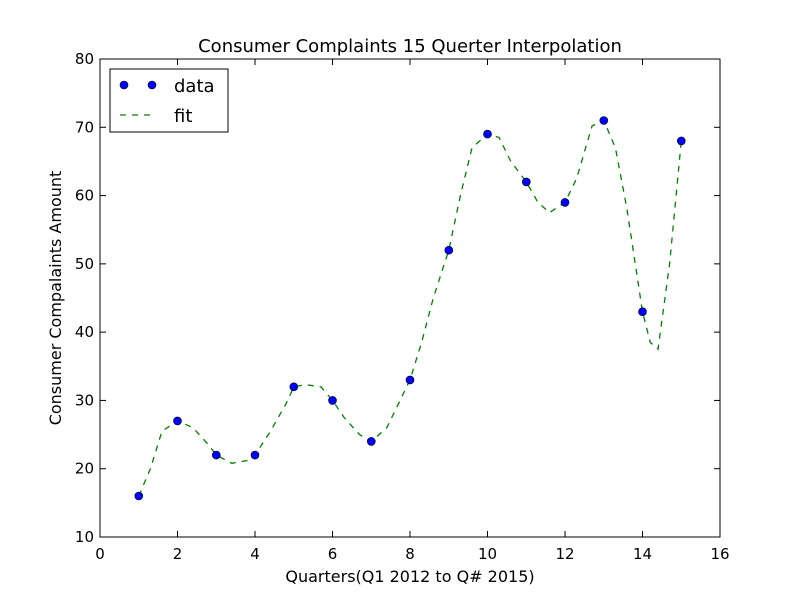  What do you see at coordinates (255, 554) in the screenshot?
I see `x-tick-label: 4` at bounding box center [255, 554].